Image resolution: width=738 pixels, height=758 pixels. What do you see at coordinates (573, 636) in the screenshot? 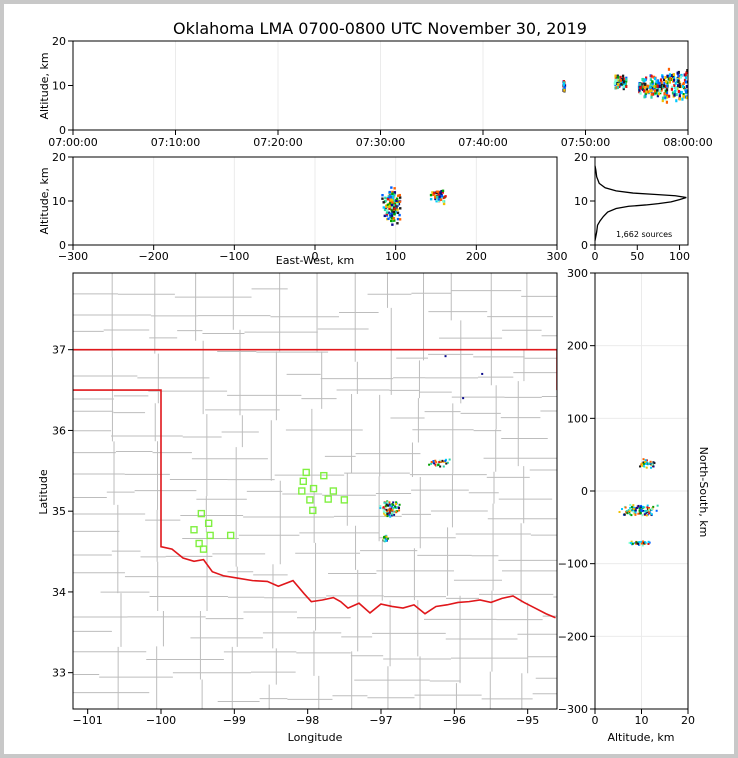
I see `north-south-tick-label: −200` at bounding box center [573, 636].